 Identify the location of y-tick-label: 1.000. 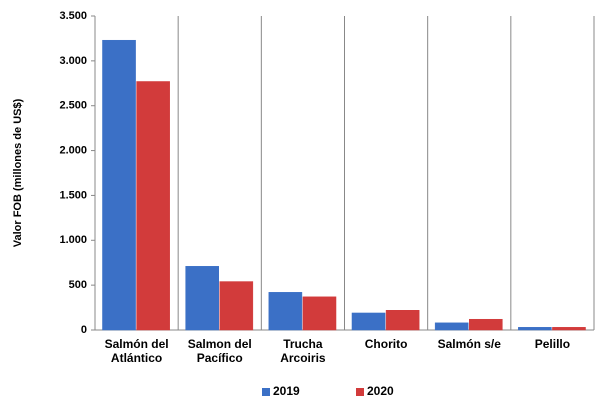
(73, 240).